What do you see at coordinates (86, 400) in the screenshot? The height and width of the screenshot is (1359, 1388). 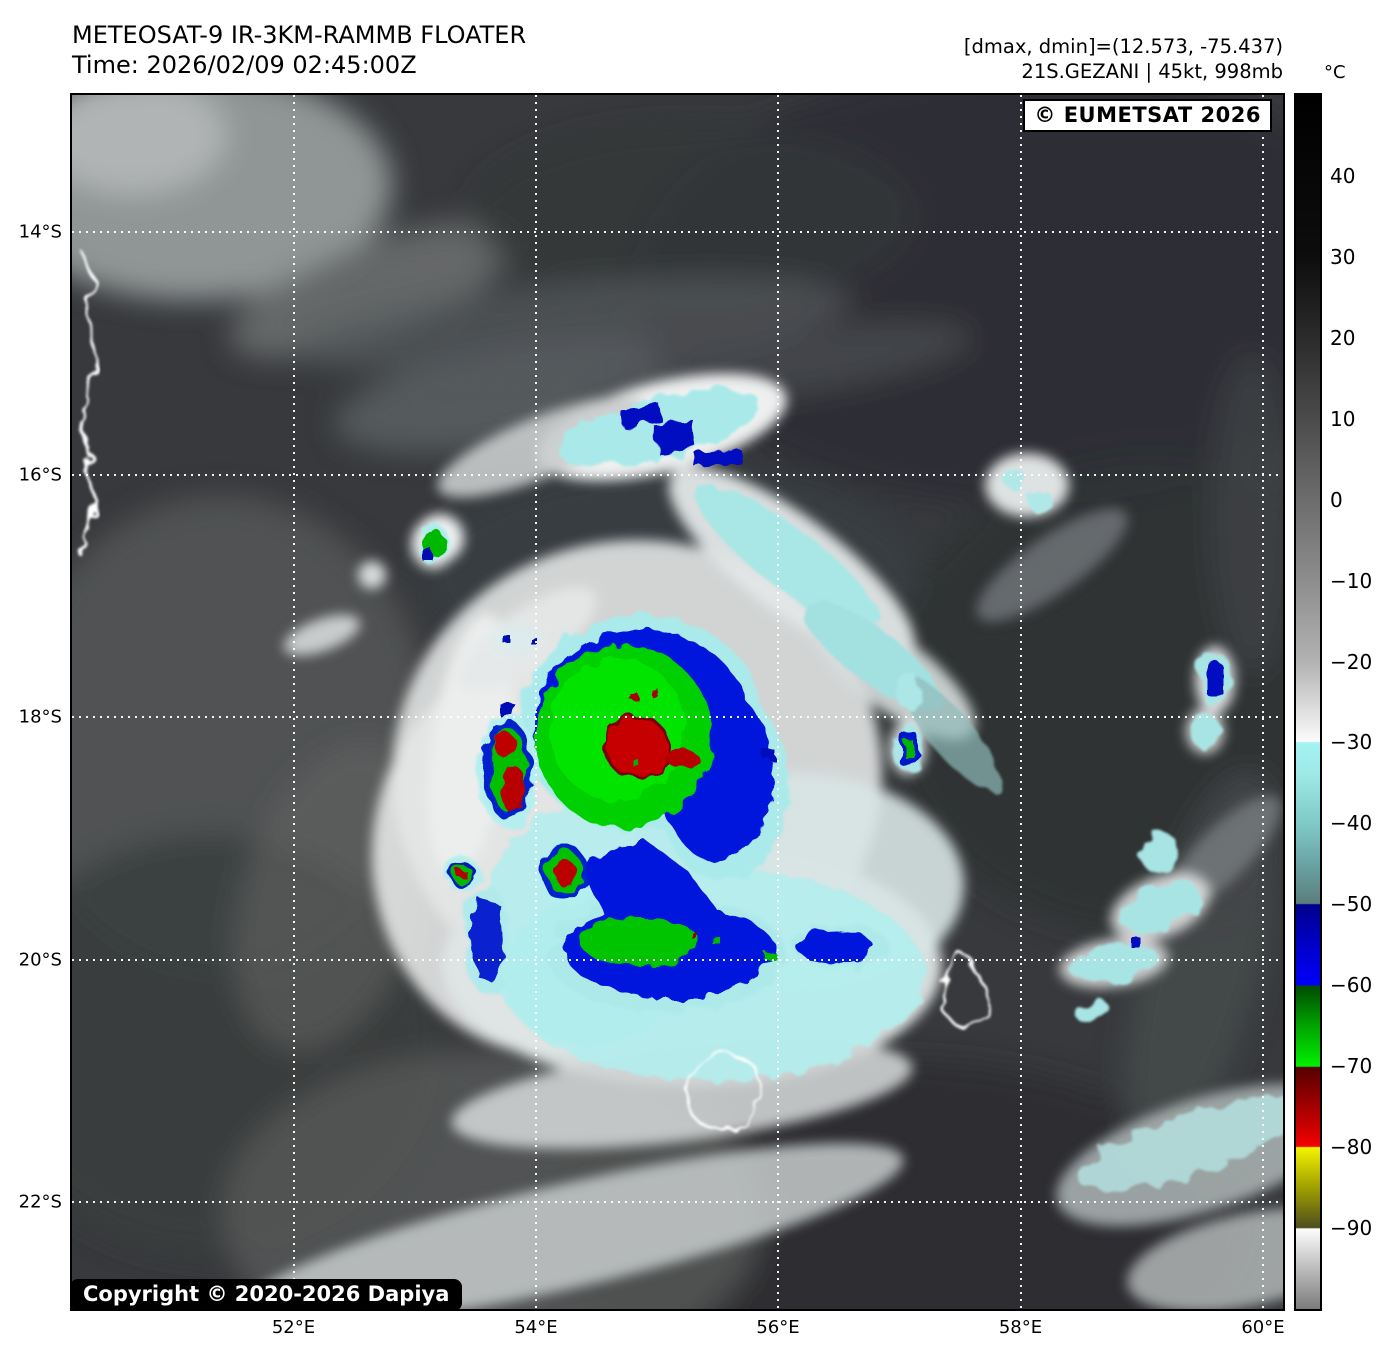 I see `madagascar-coastline` at bounding box center [86, 400].